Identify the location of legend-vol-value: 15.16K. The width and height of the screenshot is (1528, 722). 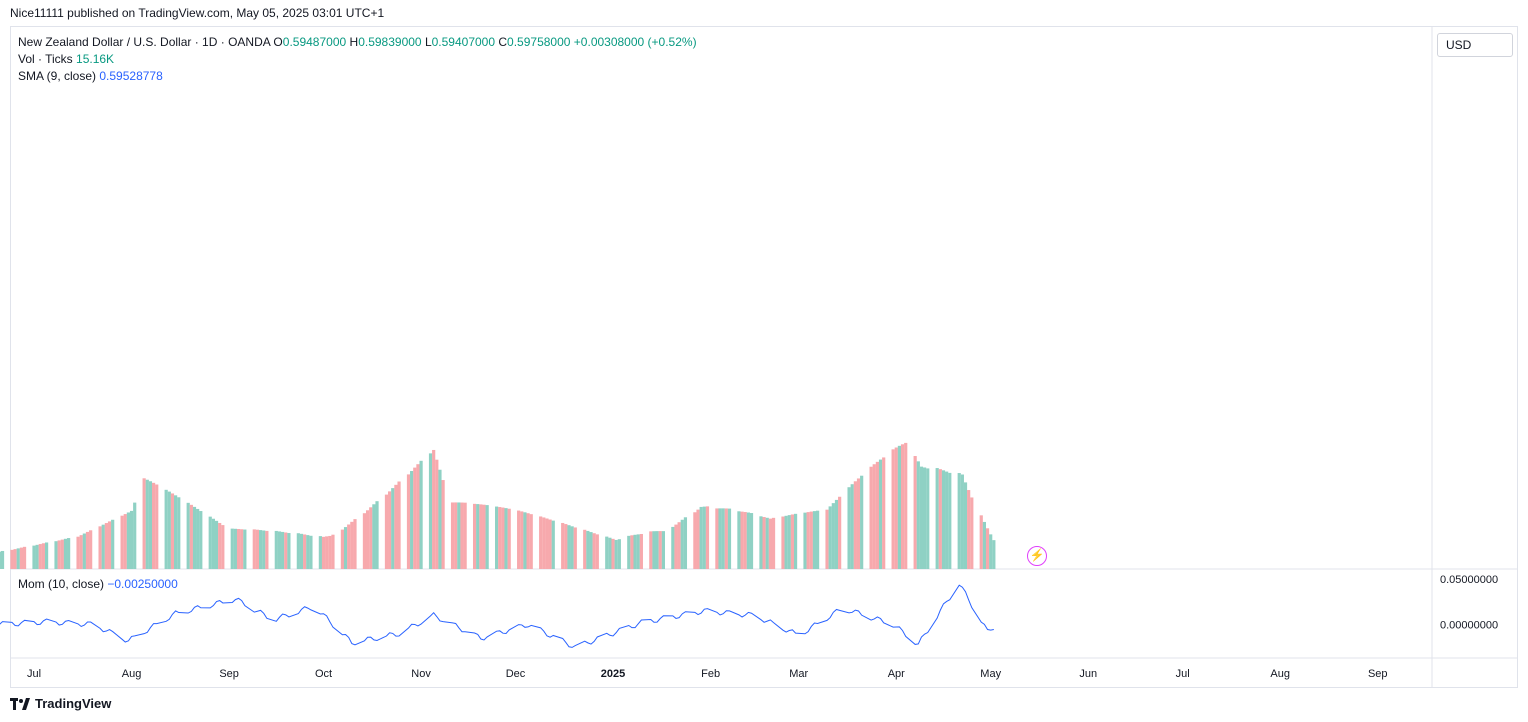
(95, 59).